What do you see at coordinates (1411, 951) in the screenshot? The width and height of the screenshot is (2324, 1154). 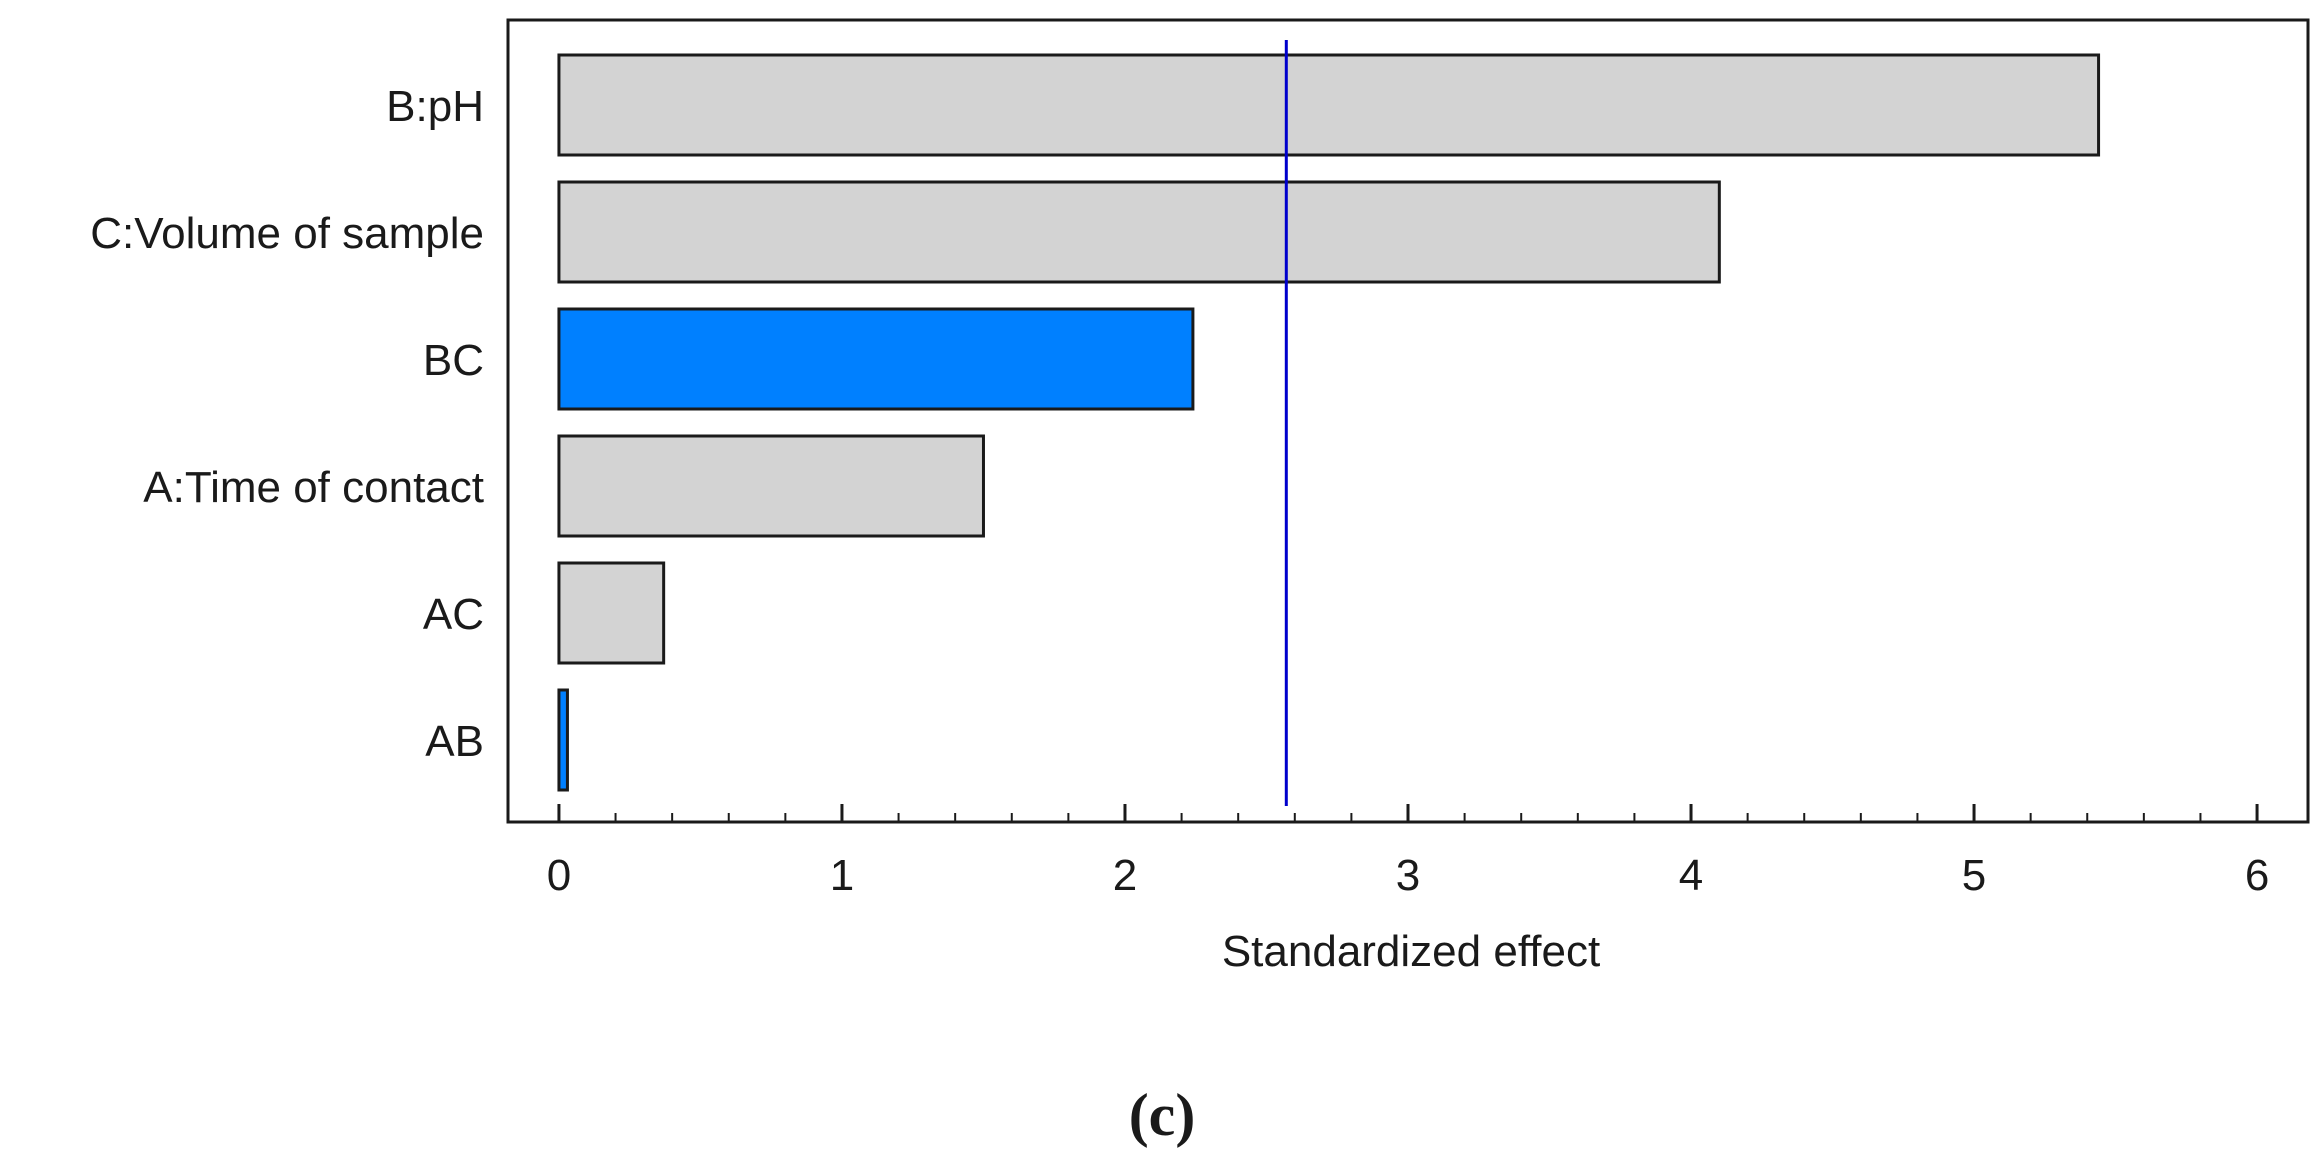 I see `x-axis-title: Standardized effect` at bounding box center [1411, 951].